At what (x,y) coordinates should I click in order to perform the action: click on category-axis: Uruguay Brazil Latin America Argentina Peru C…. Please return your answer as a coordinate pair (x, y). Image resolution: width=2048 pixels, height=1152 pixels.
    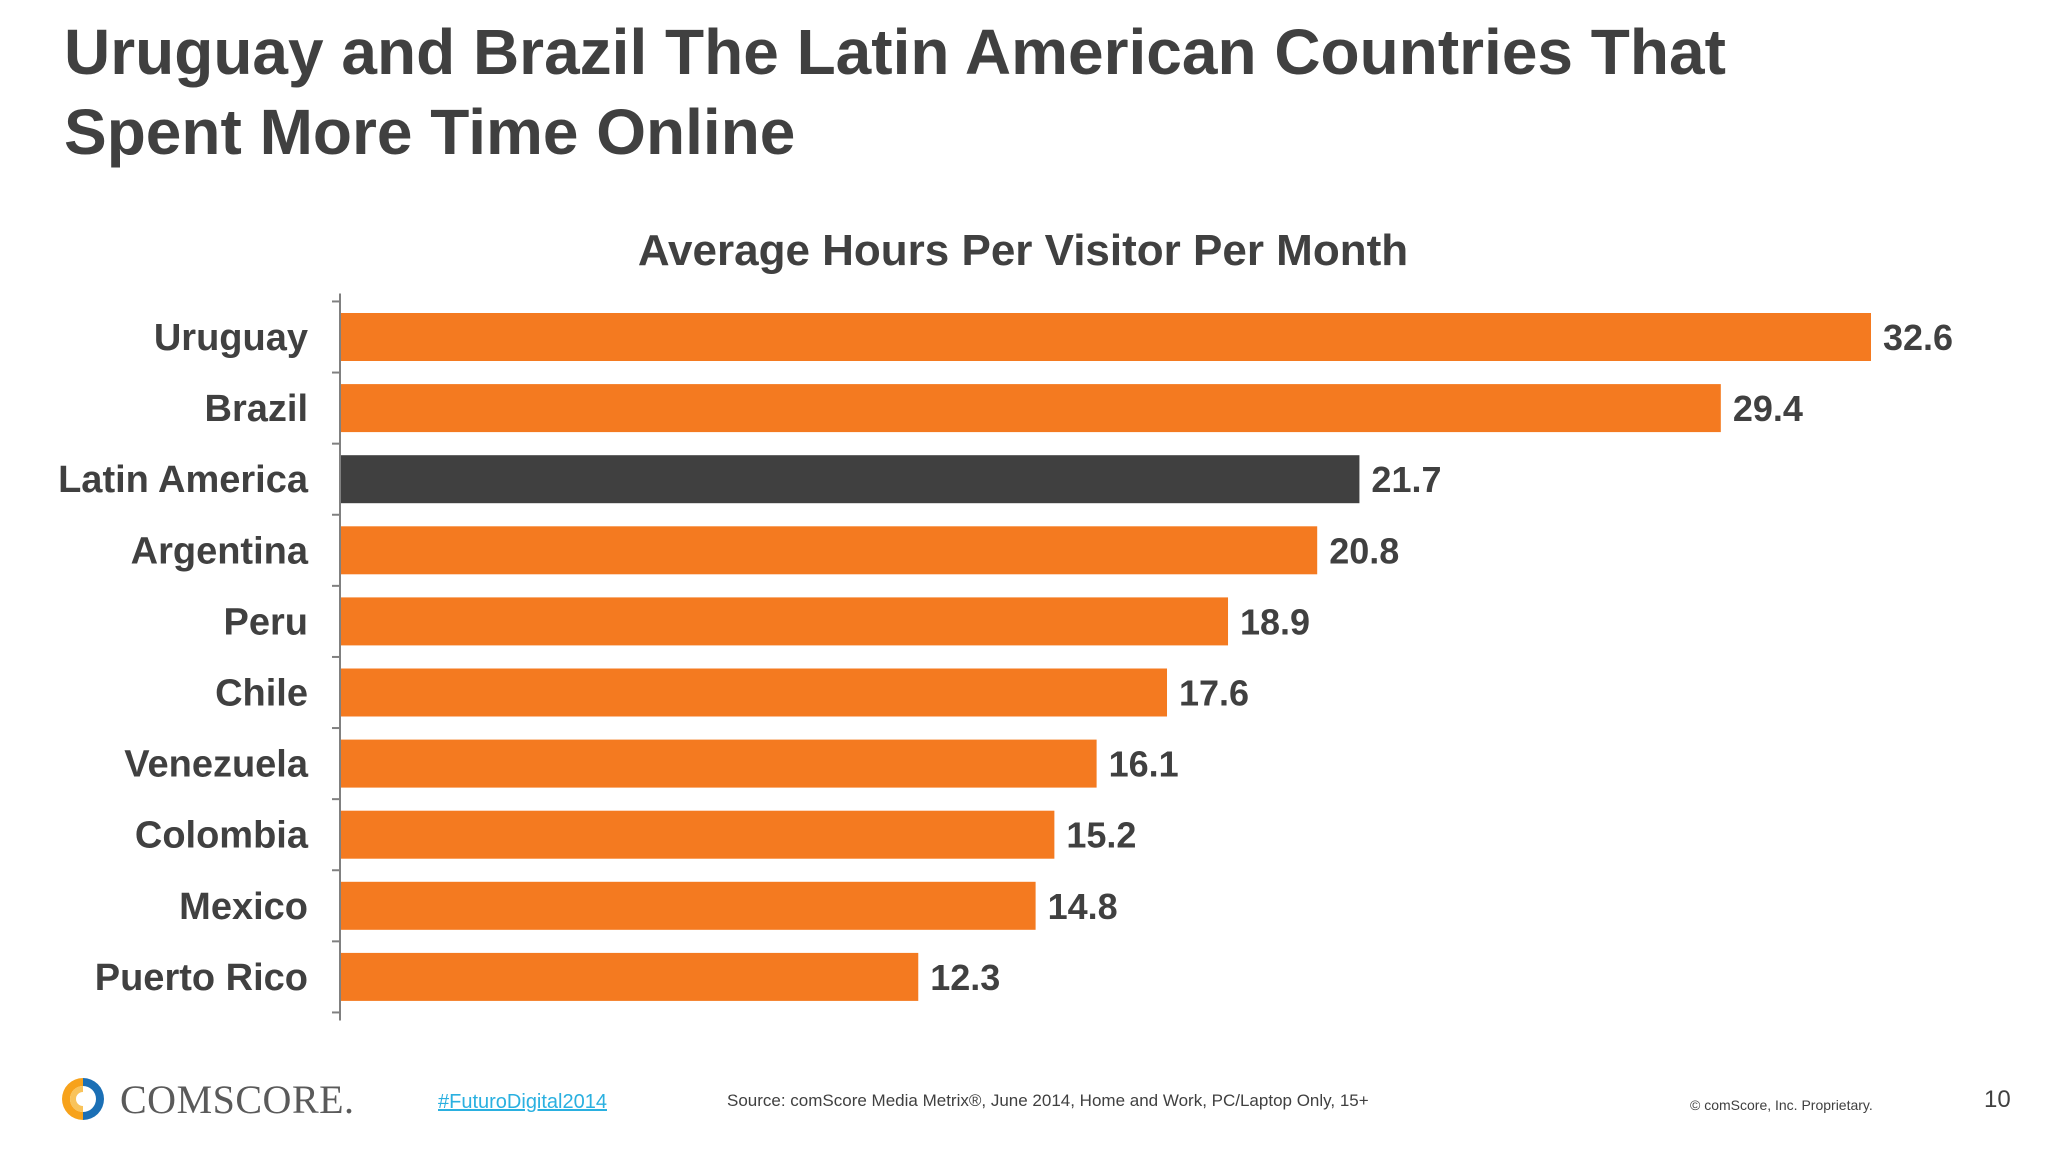
    Looking at the image, I should click on (199, 657).